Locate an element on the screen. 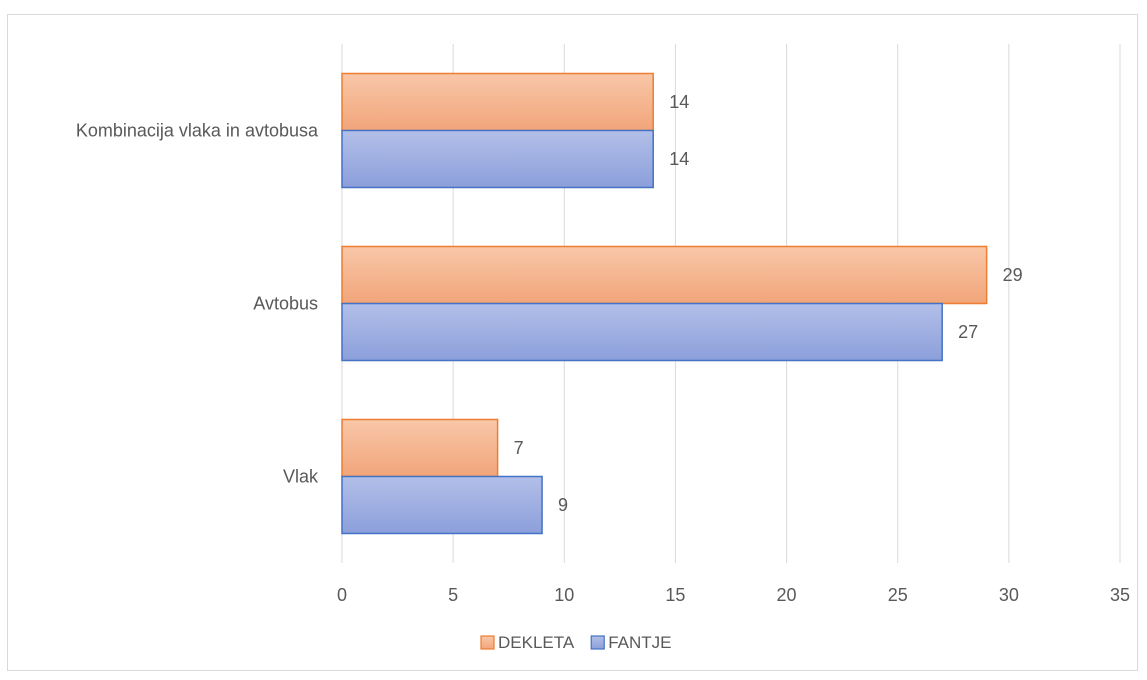 This screenshot has height=680, width=1147. data-label: 7 is located at coordinates (519, 448).